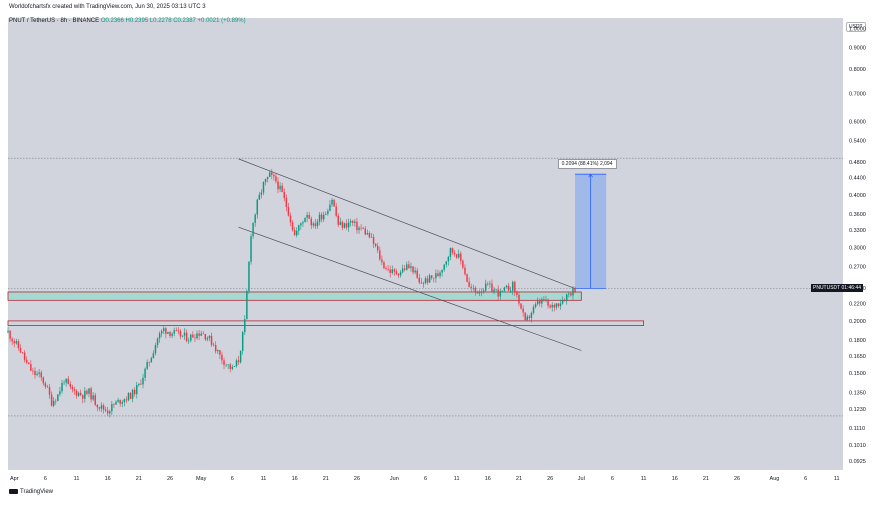 The height and width of the screenshot is (509, 887). I want to click on y-tick-label: 0.2700, so click(857, 267).